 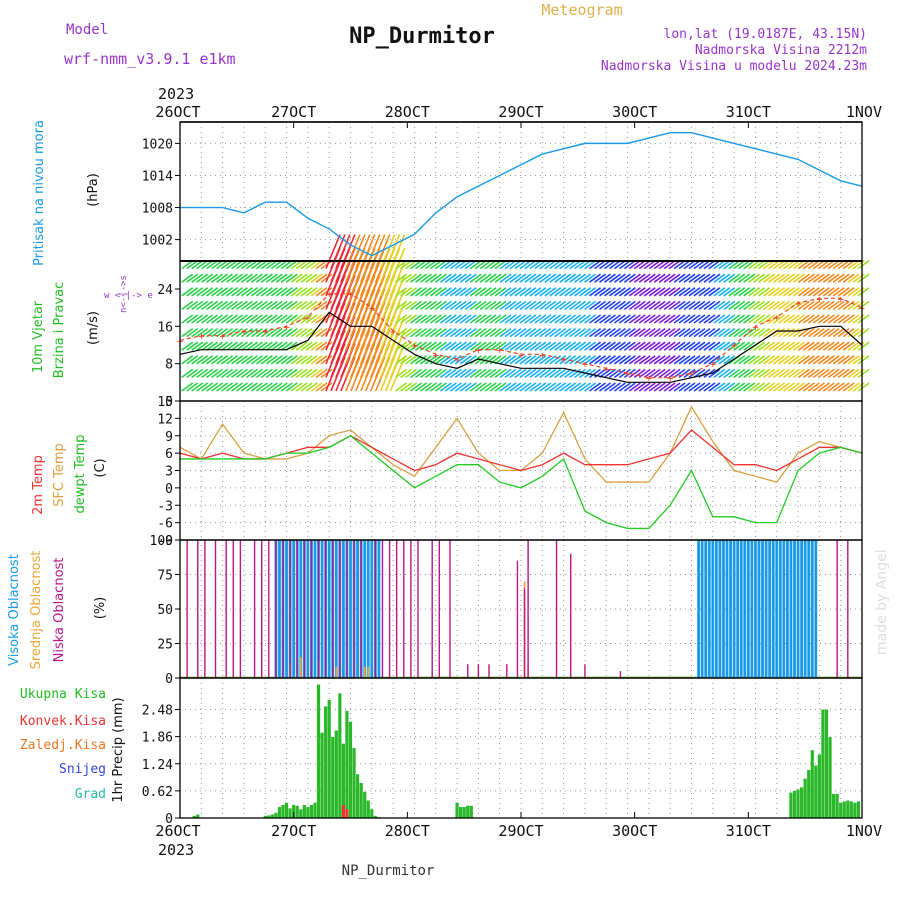 I want to click on y-tick-label: 100, so click(x=161, y=541).